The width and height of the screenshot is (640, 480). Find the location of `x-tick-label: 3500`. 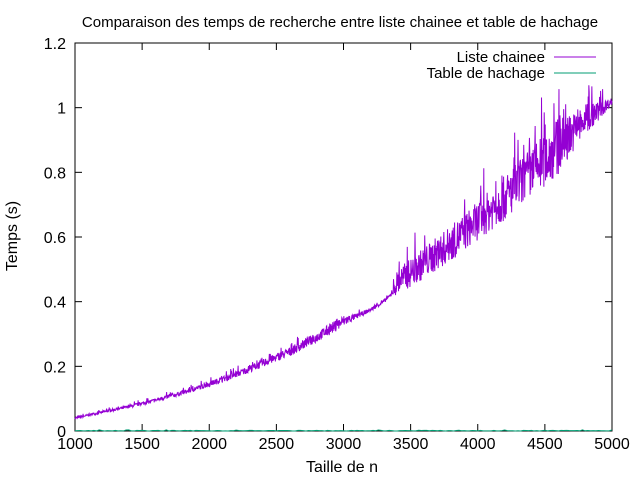

x-tick-label: 3500 is located at coordinates (411, 444).